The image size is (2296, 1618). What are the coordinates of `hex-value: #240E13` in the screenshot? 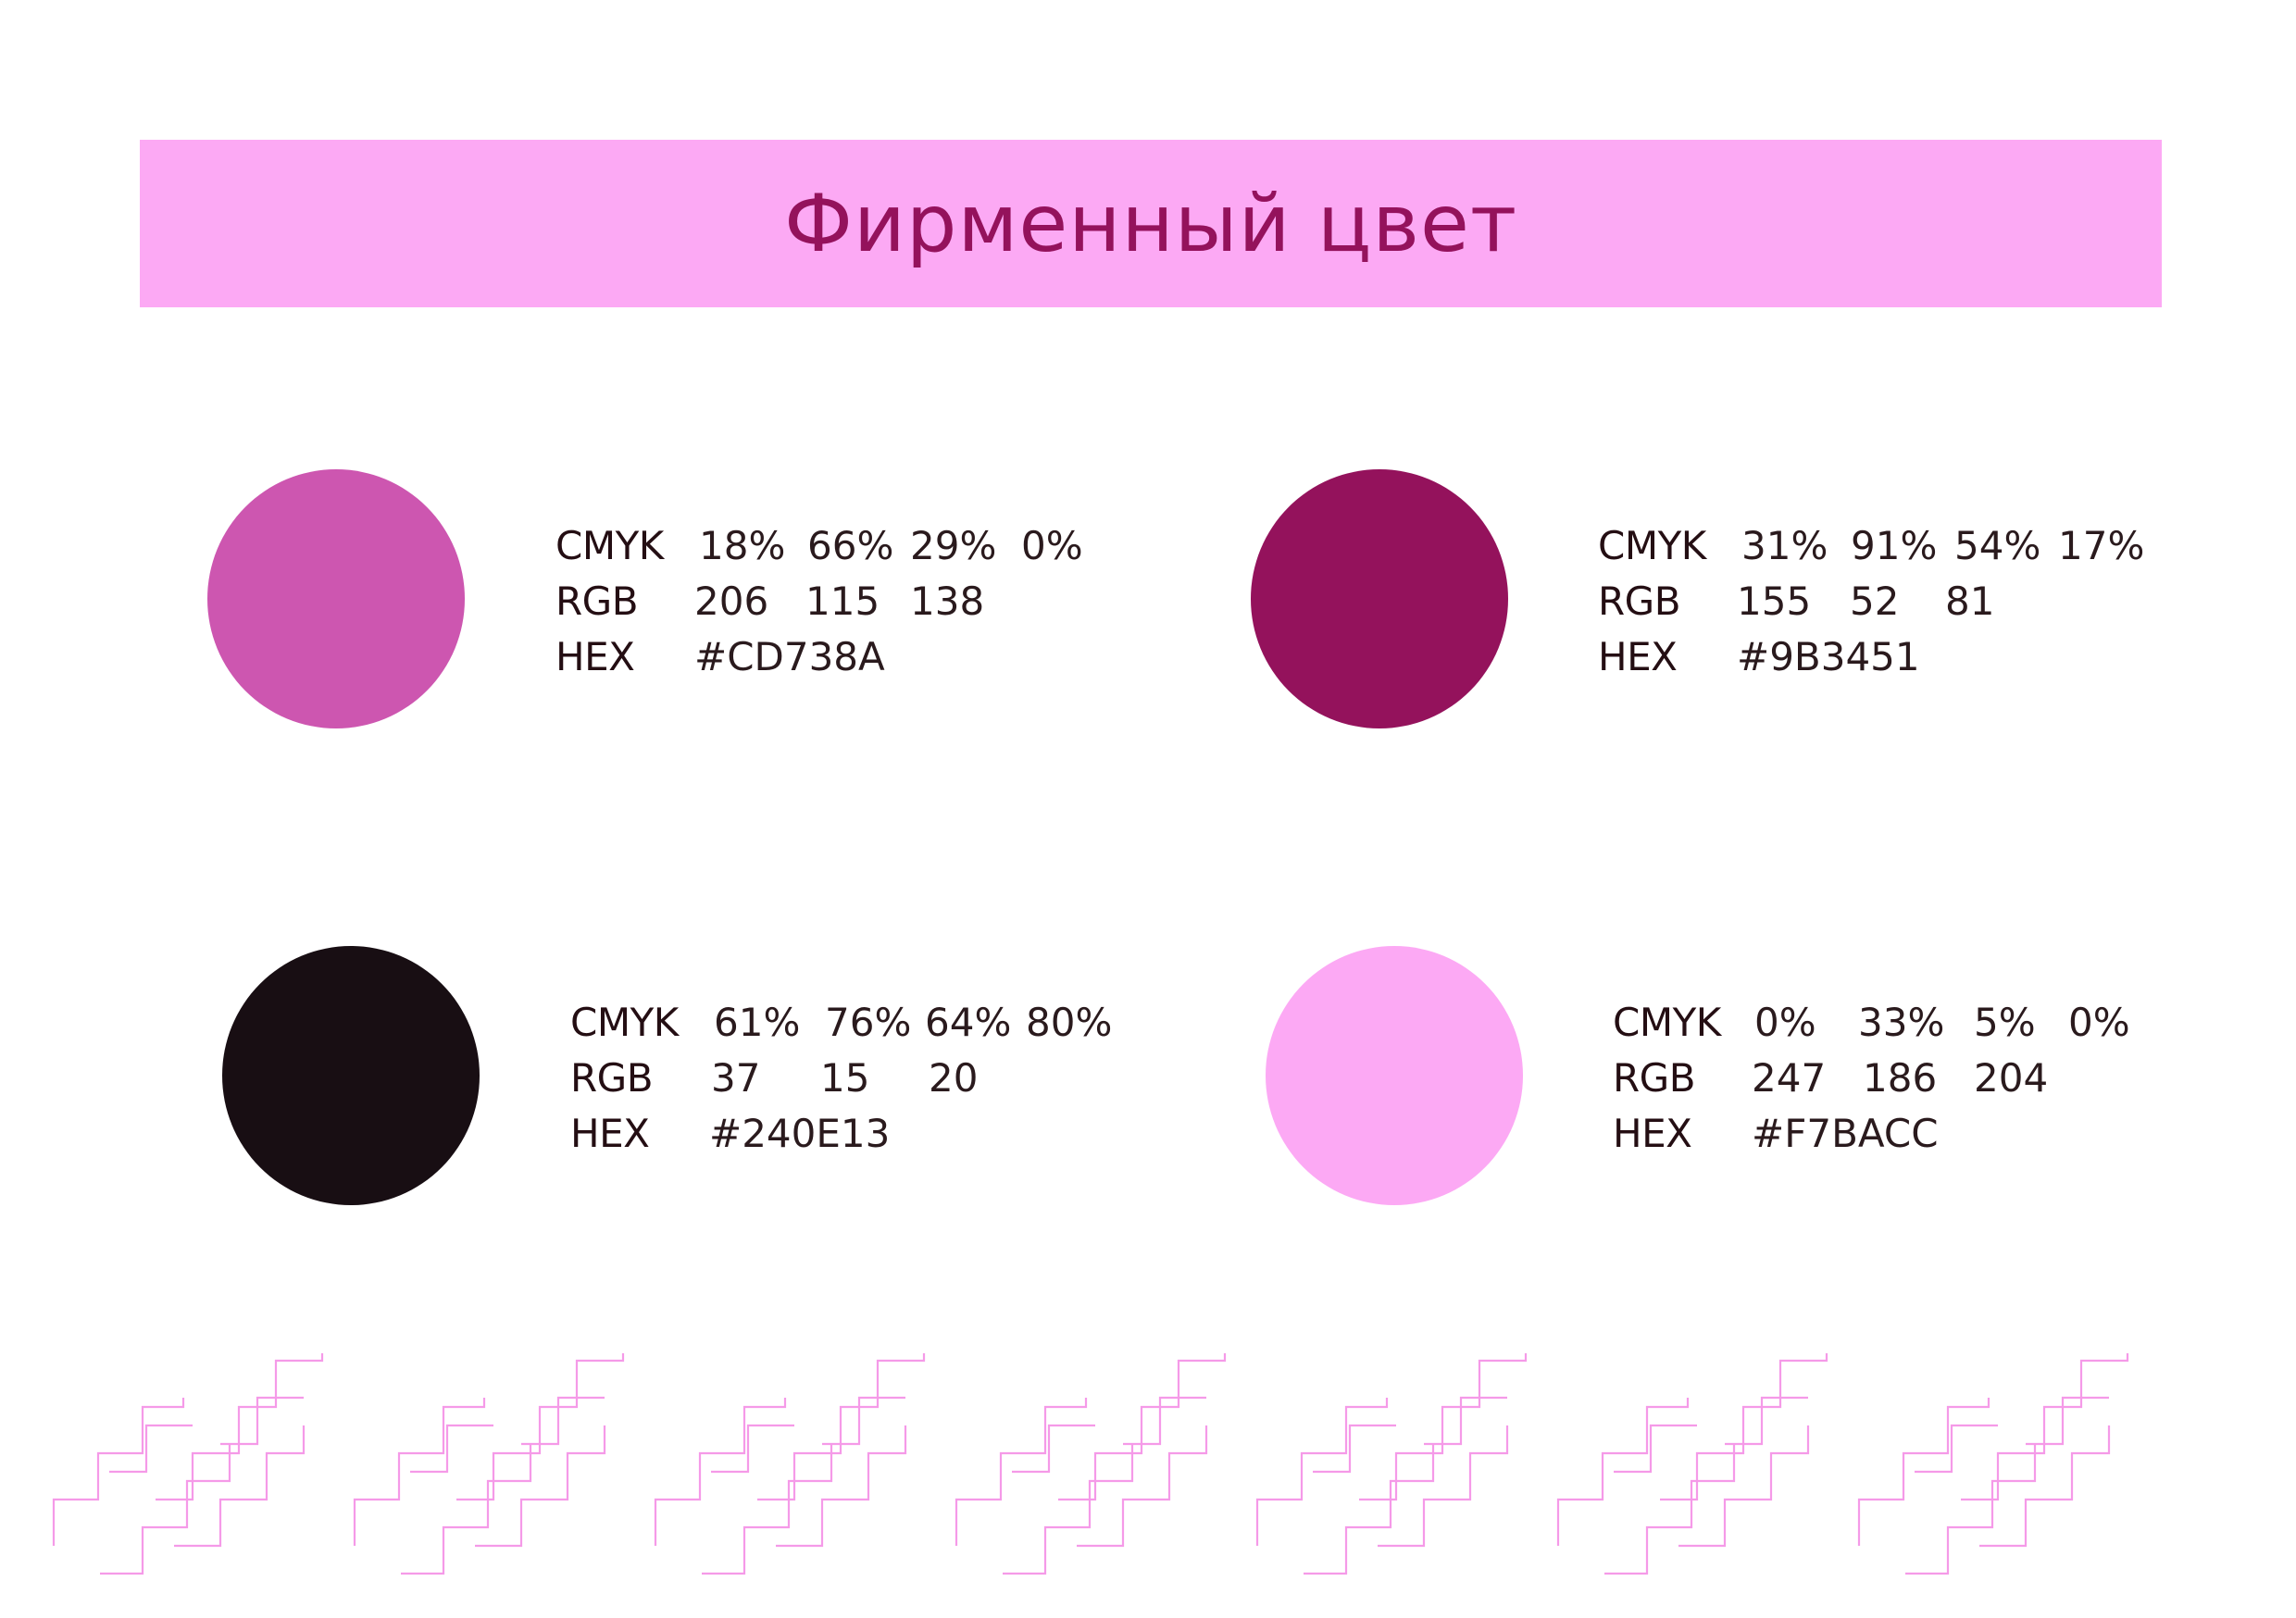 It's located at (800, 1133).